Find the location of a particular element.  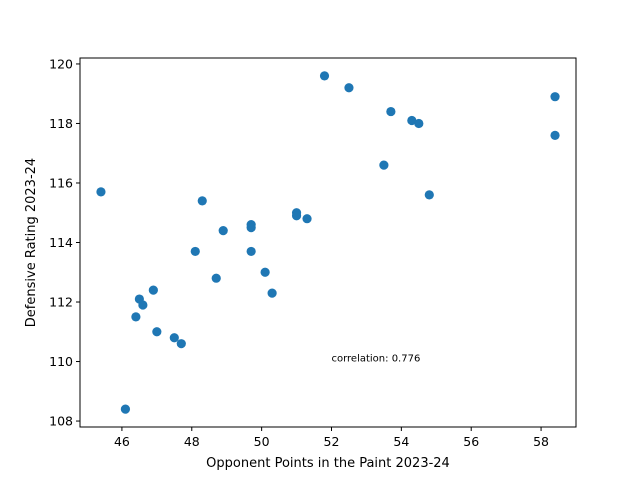

x-tick-label: 56 is located at coordinates (471, 441).